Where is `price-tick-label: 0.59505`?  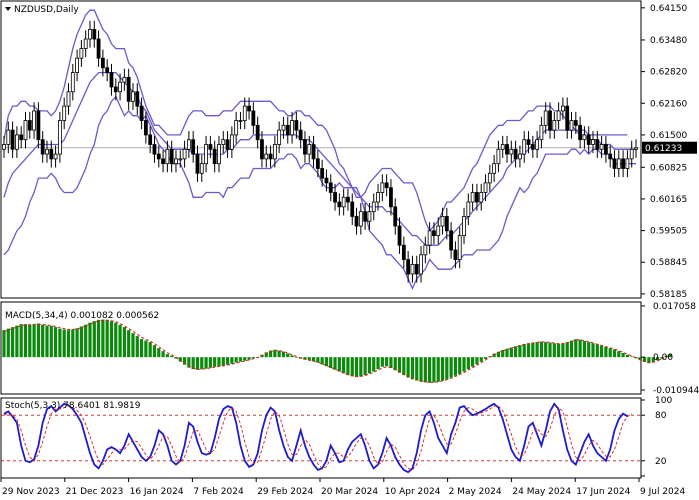
price-tick-label: 0.59505 is located at coordinates (668, 232).